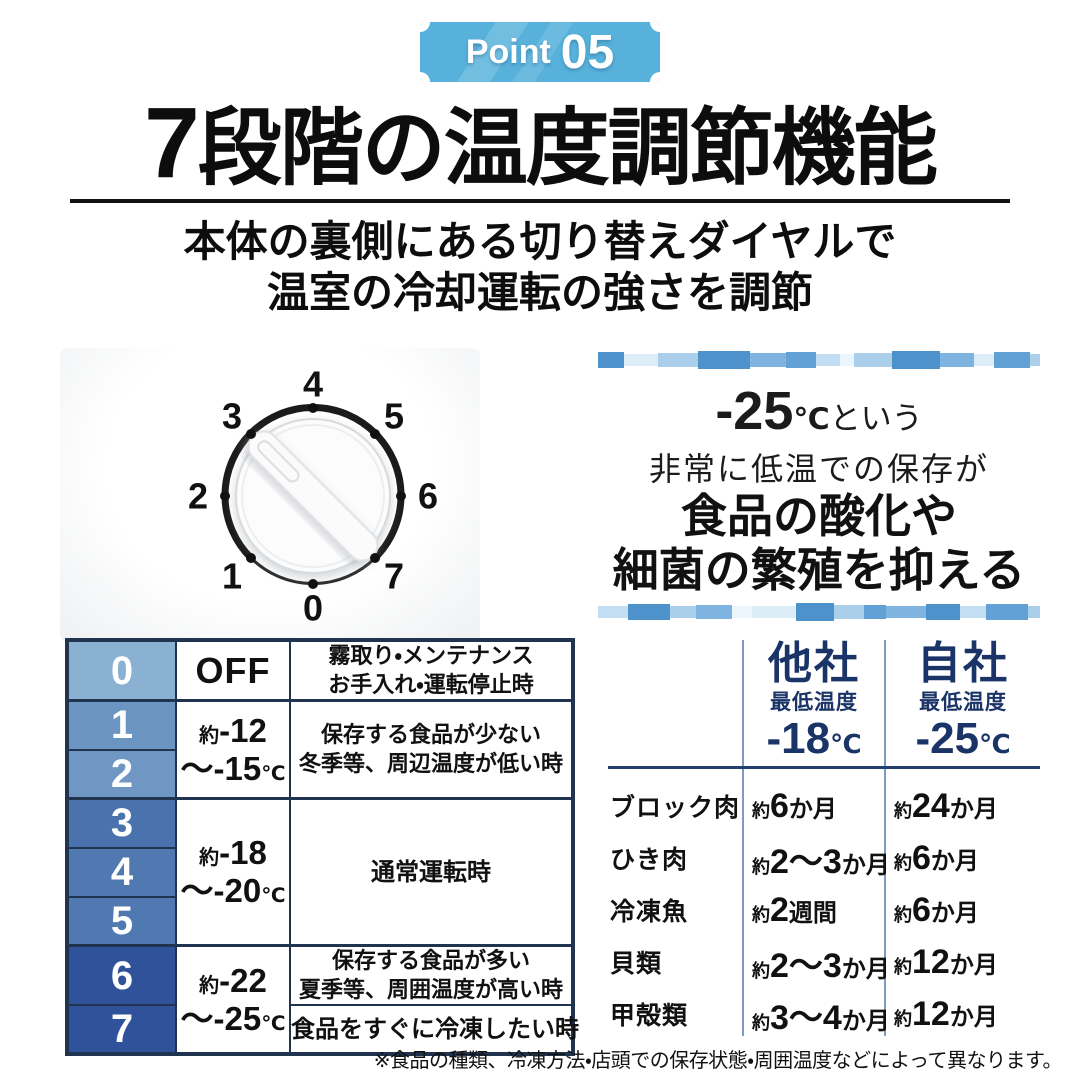 The height and width of the screenshot is (1080, 1080). Describe the element at coordinates (232, 416) in the screenshot. I see `dial-number-3: 3` at that location.